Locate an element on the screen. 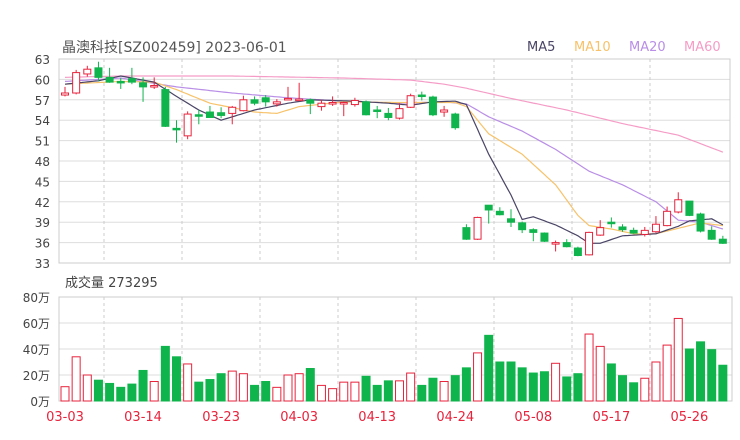 The image size is (740, 440). x-tick-label: 03-14 is located at coordinates (143, 417).